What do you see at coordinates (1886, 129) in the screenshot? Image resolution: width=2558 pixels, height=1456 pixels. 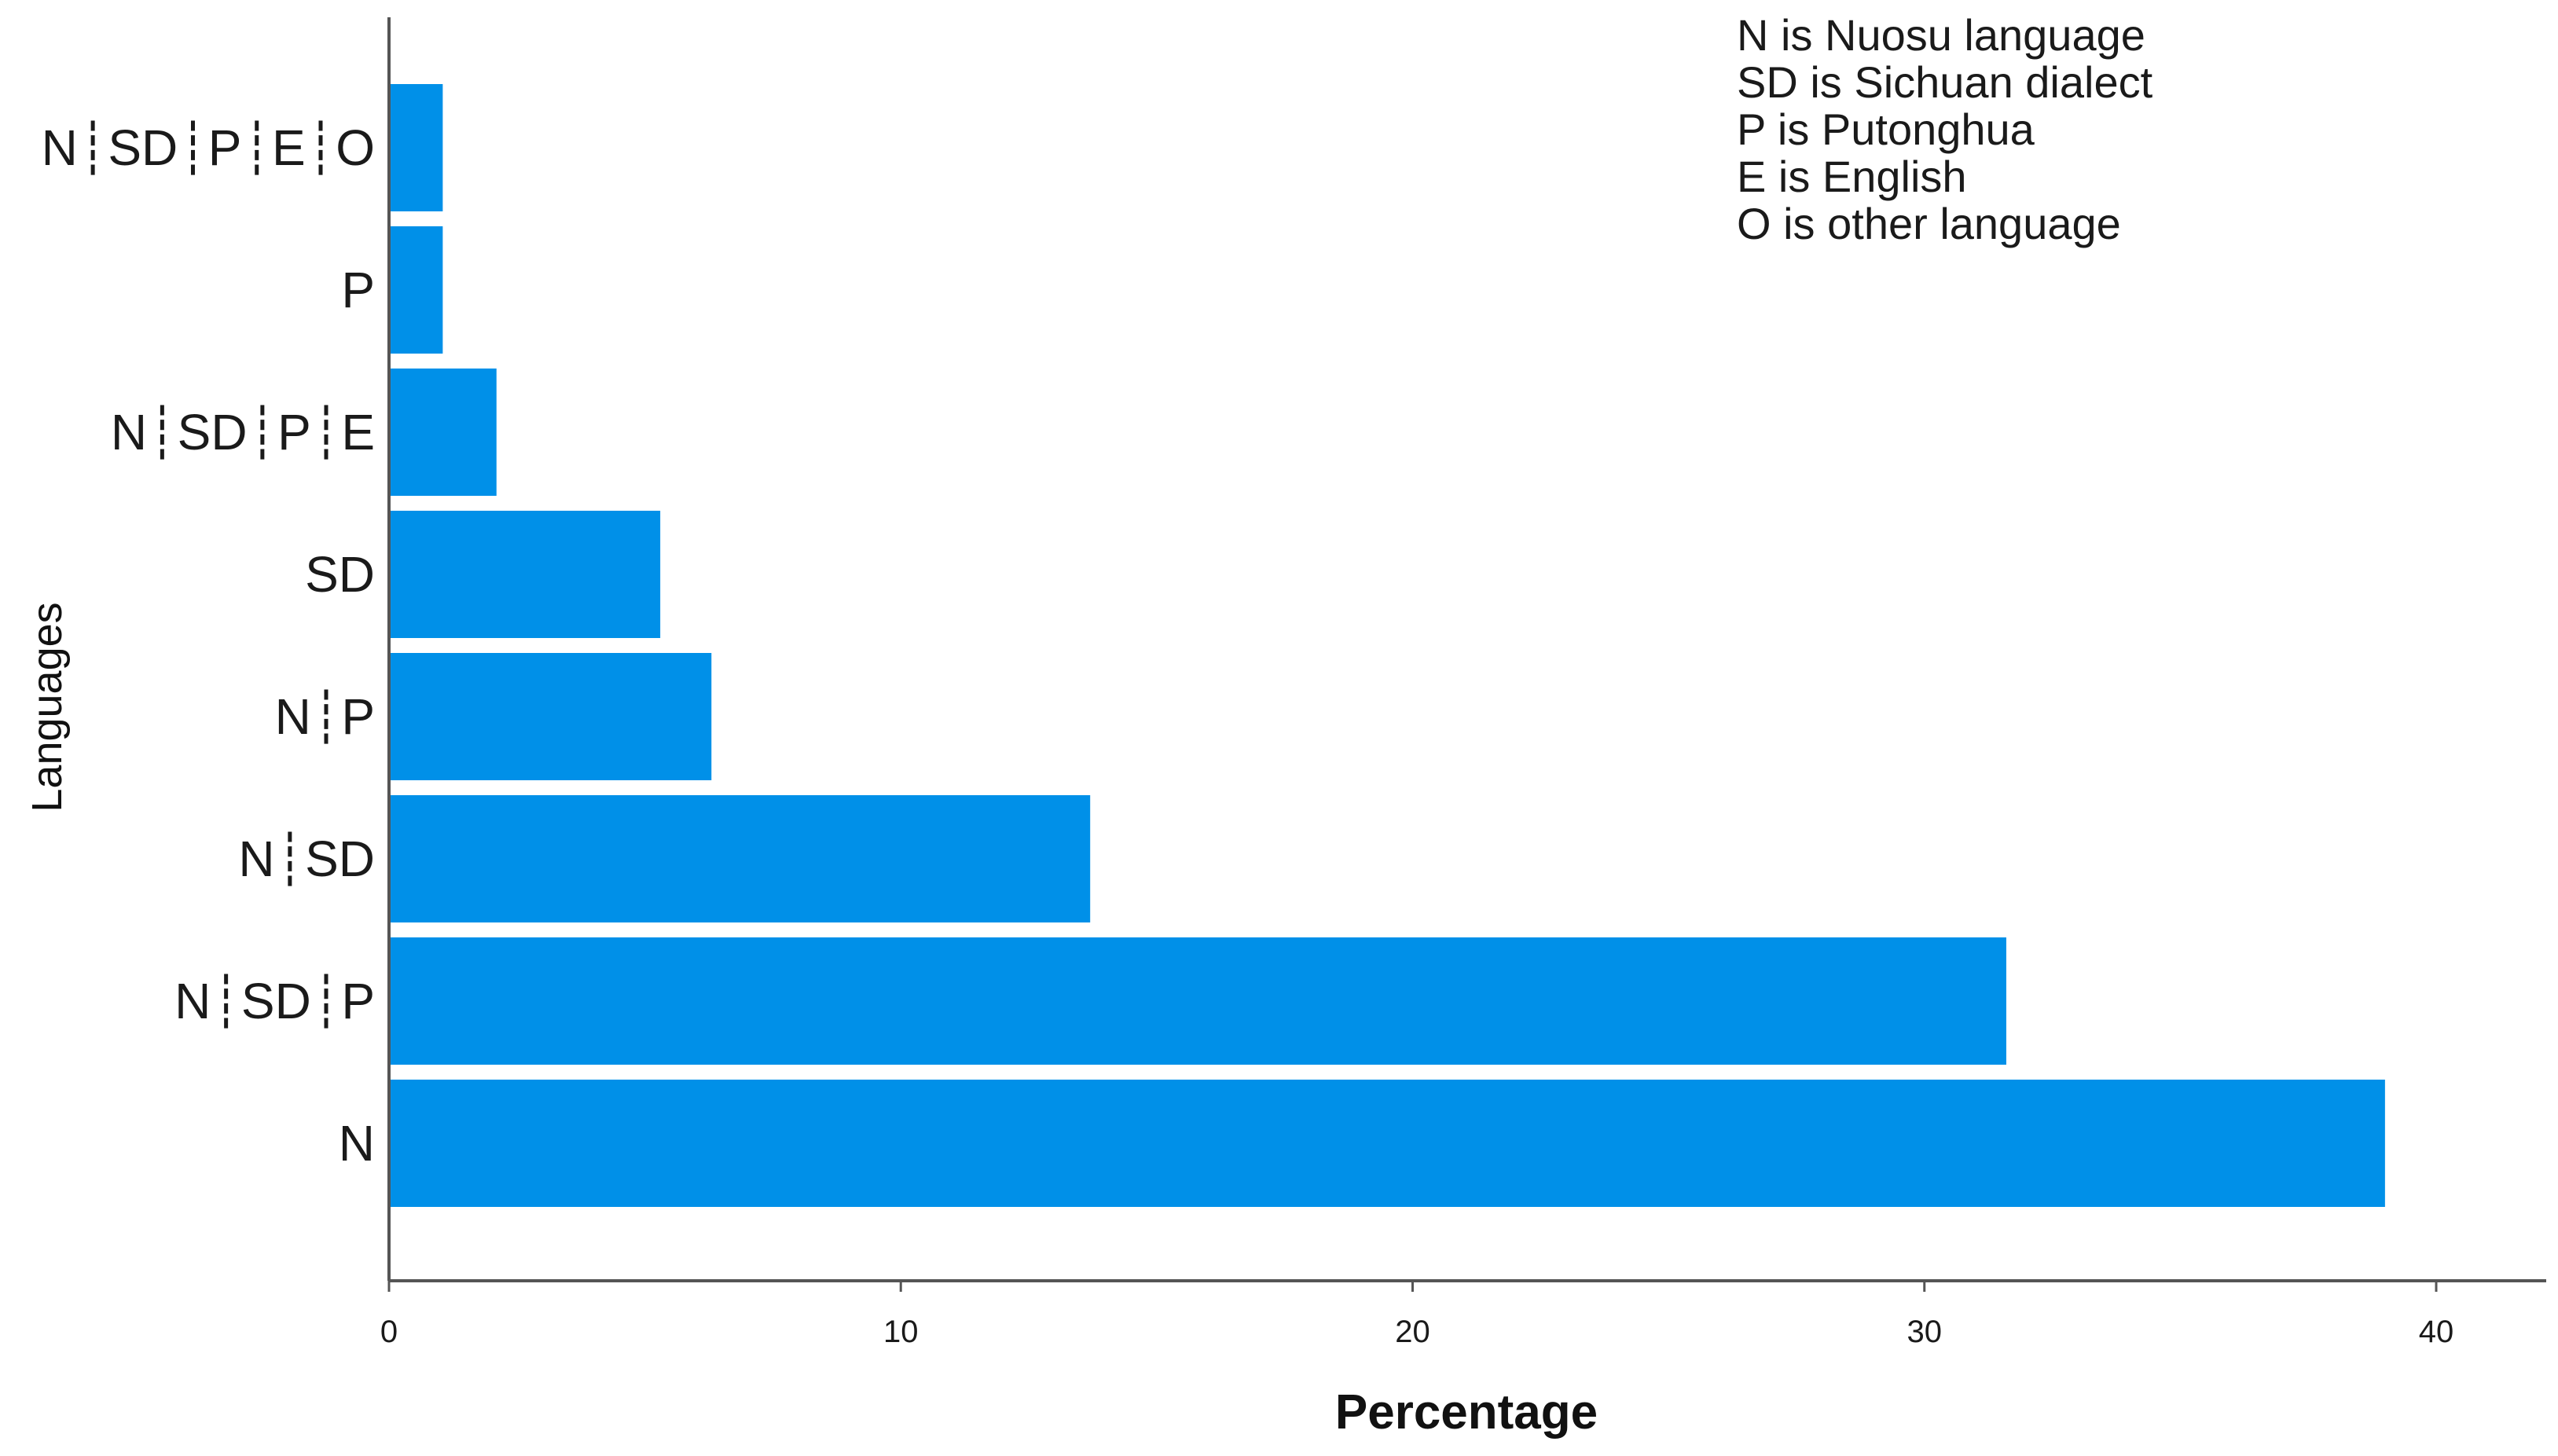 I see `annotation-line: P is Putonghua` at bounding box center [1886, 129].